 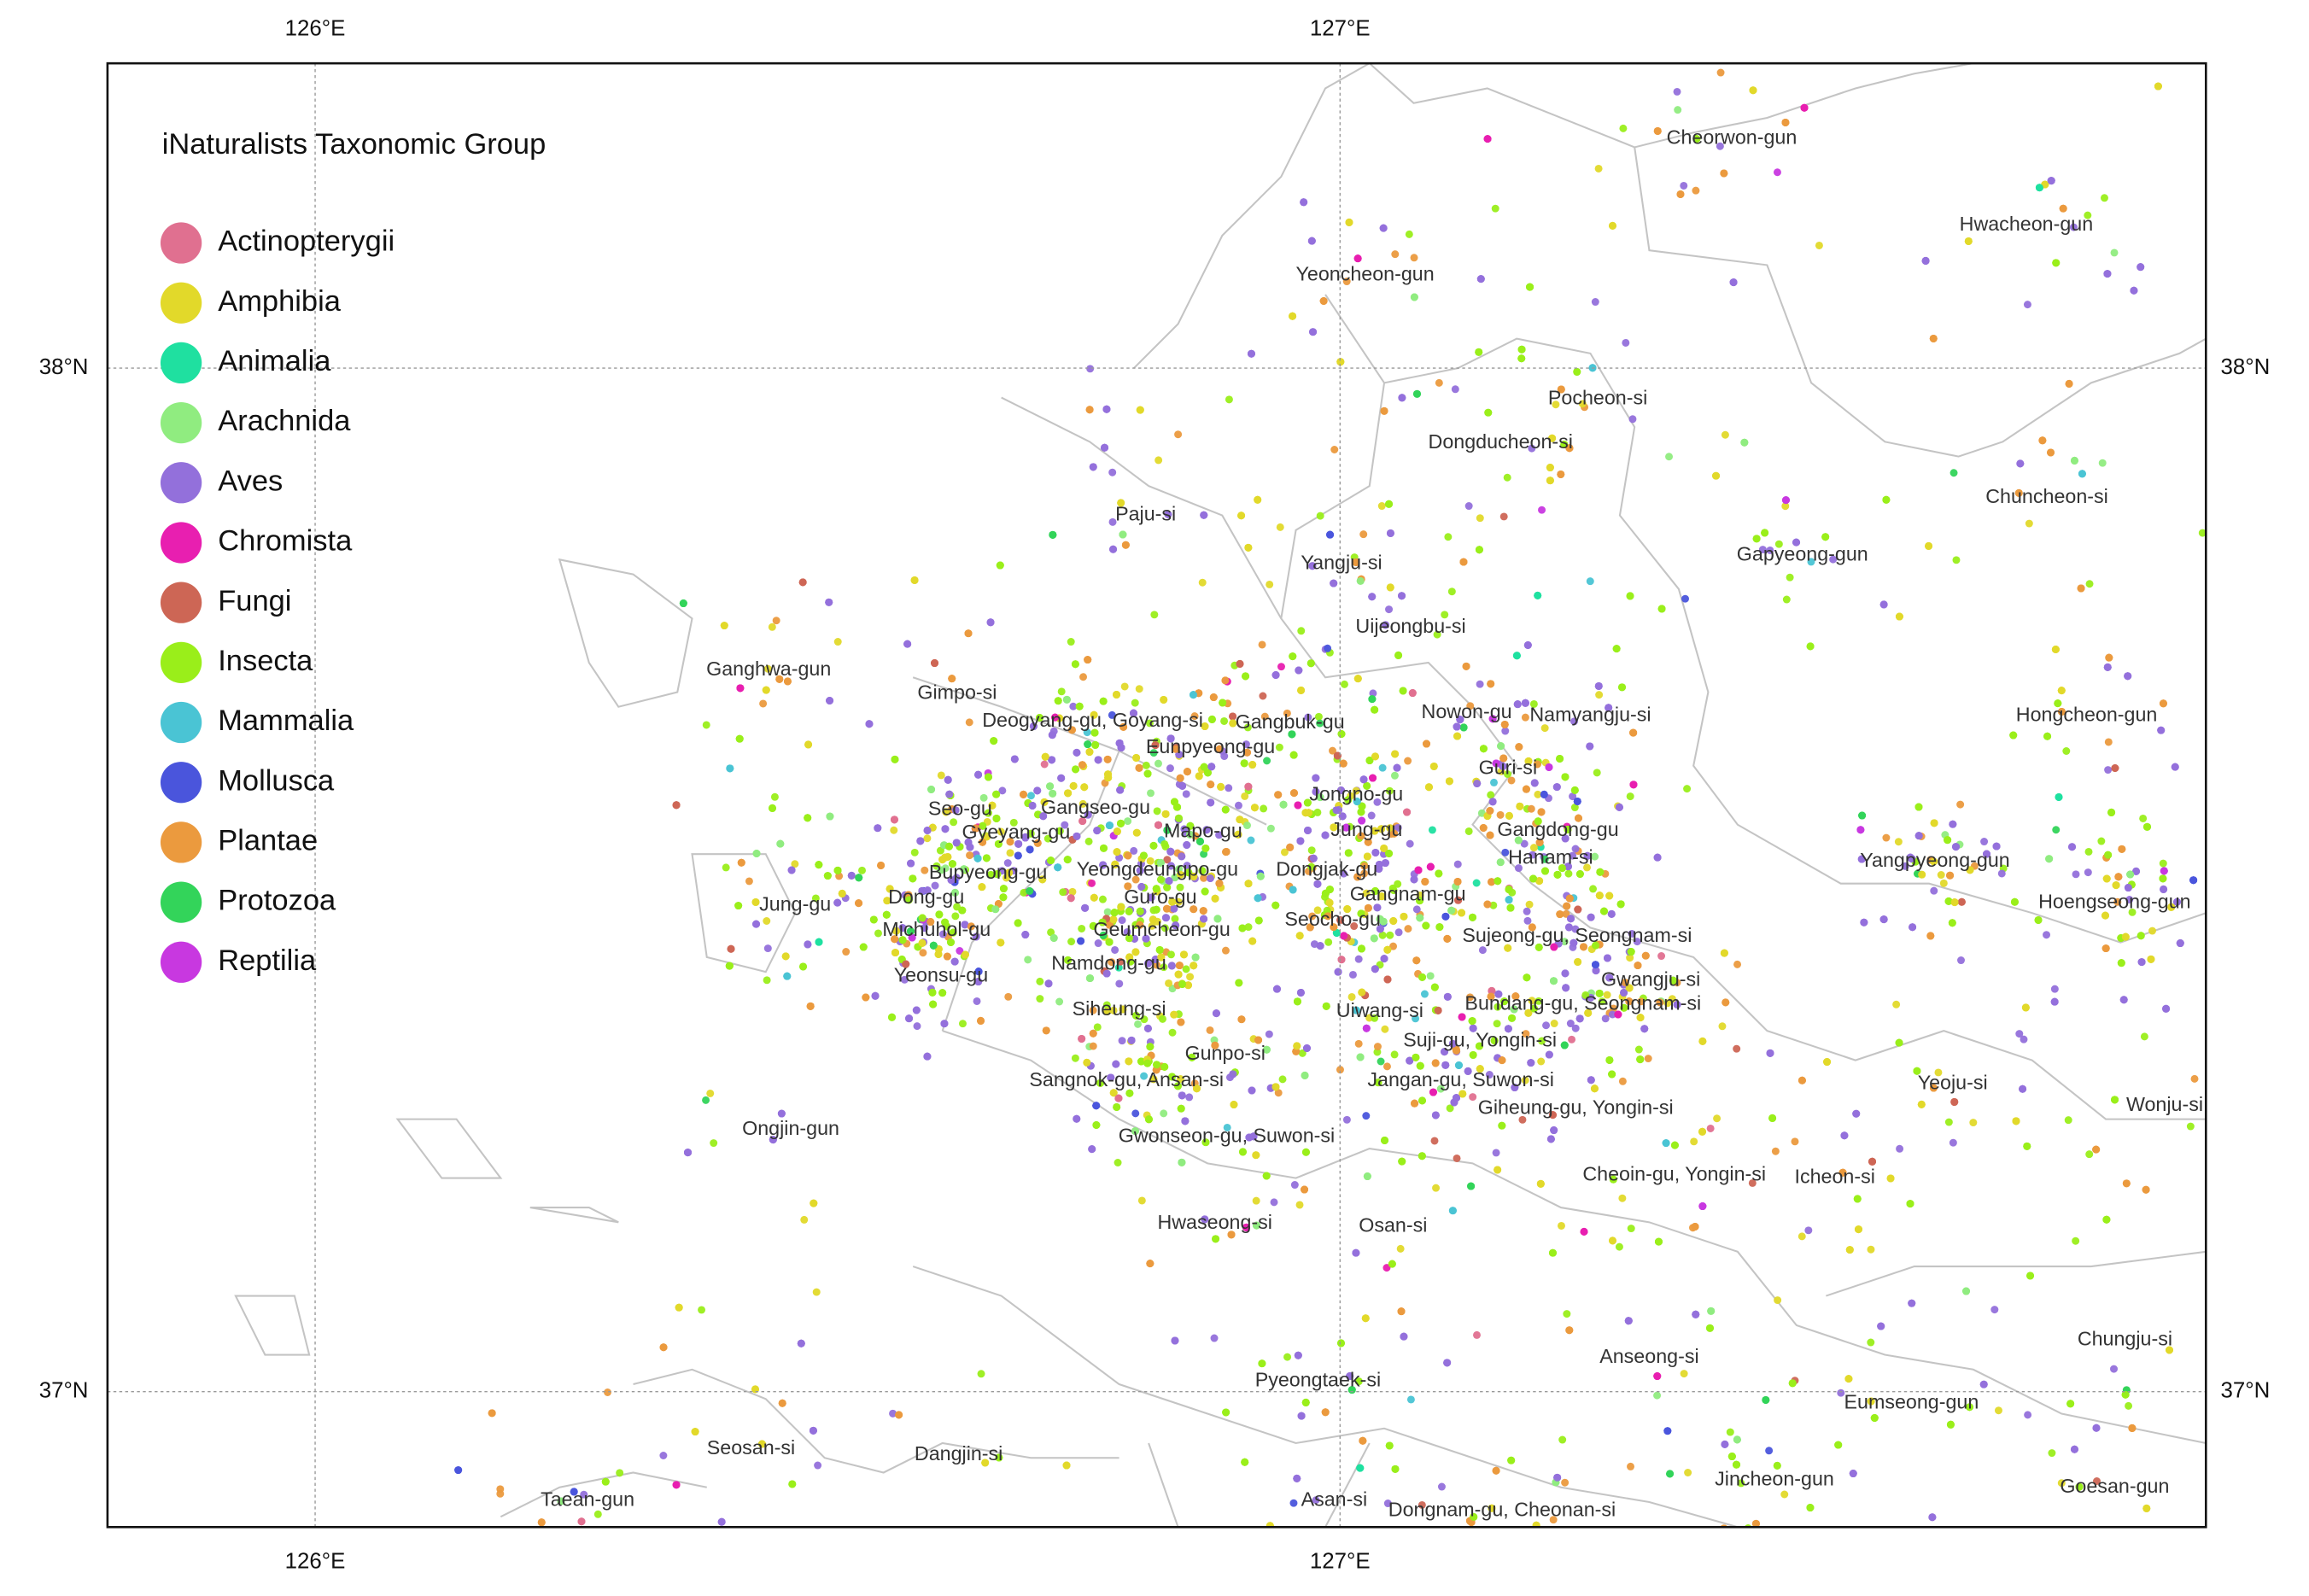 What do you see at coordinates (1648, 1356) in the screenshot?
I see `place-label: Anseong-si` at bounding box center [1648, 1356].